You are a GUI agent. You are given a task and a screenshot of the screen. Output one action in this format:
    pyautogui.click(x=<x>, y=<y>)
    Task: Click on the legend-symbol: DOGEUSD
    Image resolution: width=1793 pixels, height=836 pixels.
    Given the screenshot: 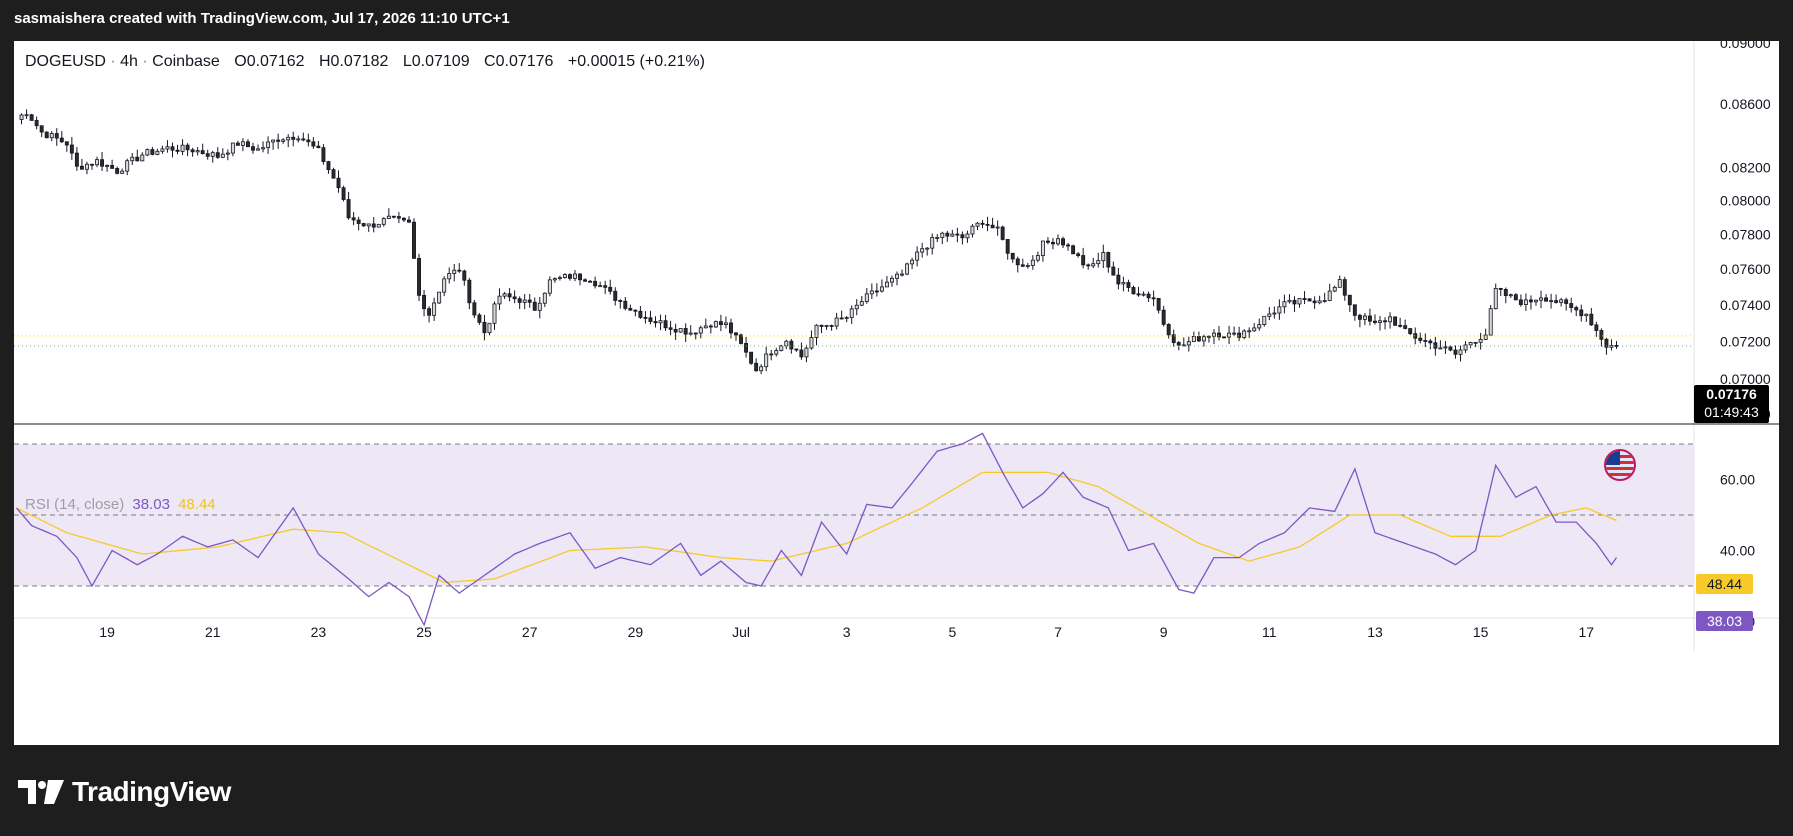 What is the action you would take?
    pyautogui.click(x=65, y=61)
    